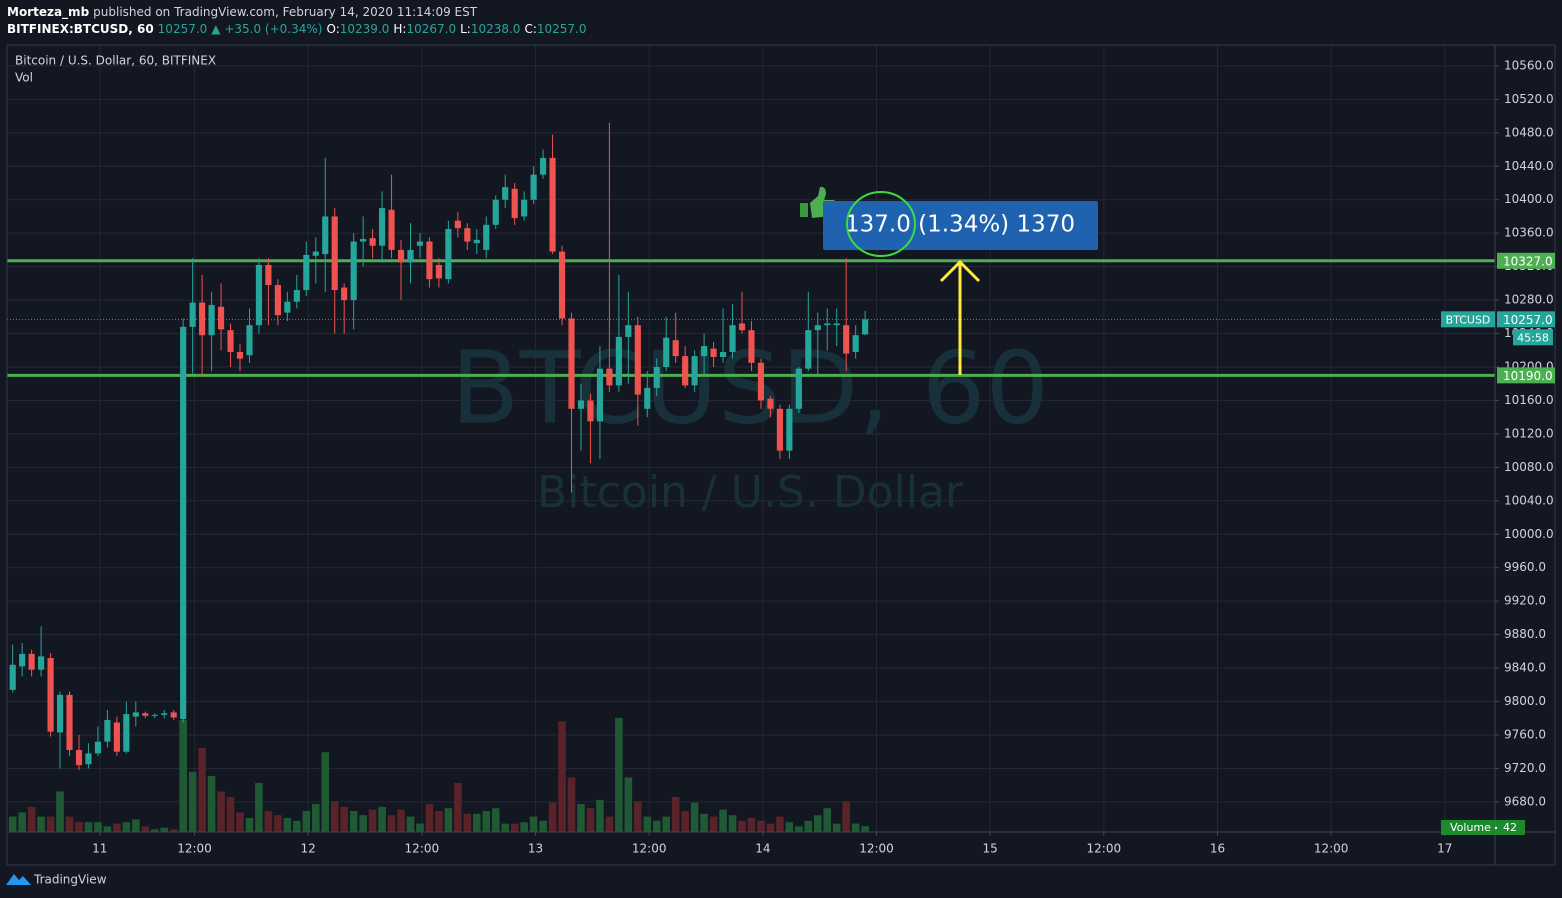 The image size is (1562, 898). I want to click on watermark-name: Bitcoin / U.S. Dollar, so click(750, 492).